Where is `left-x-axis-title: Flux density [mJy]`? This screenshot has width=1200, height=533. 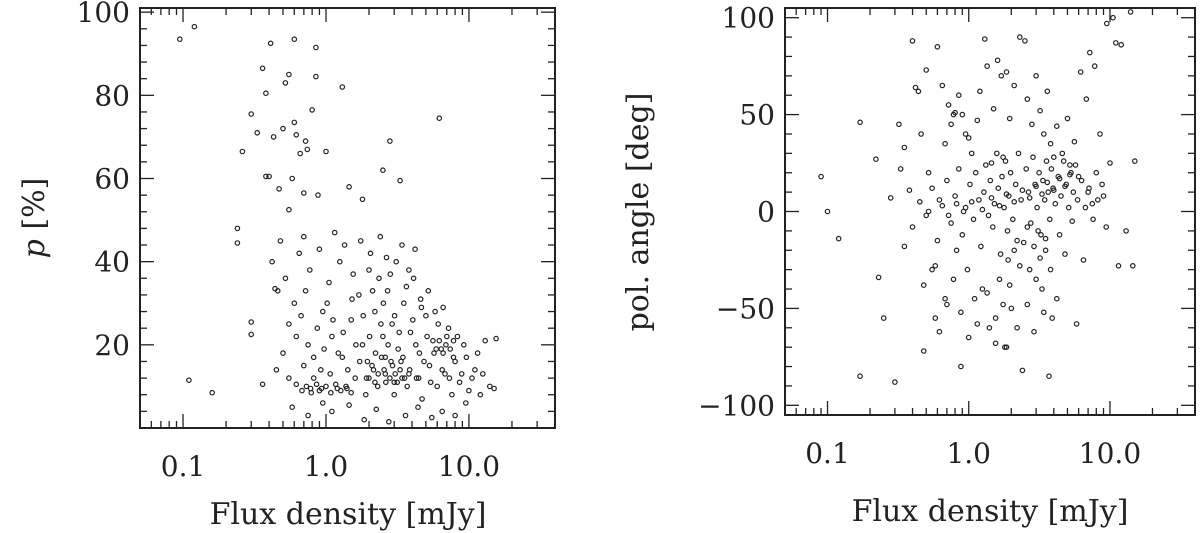 left-x-axis-title: Flux density [mJy] is located at coordinates (348, 514).